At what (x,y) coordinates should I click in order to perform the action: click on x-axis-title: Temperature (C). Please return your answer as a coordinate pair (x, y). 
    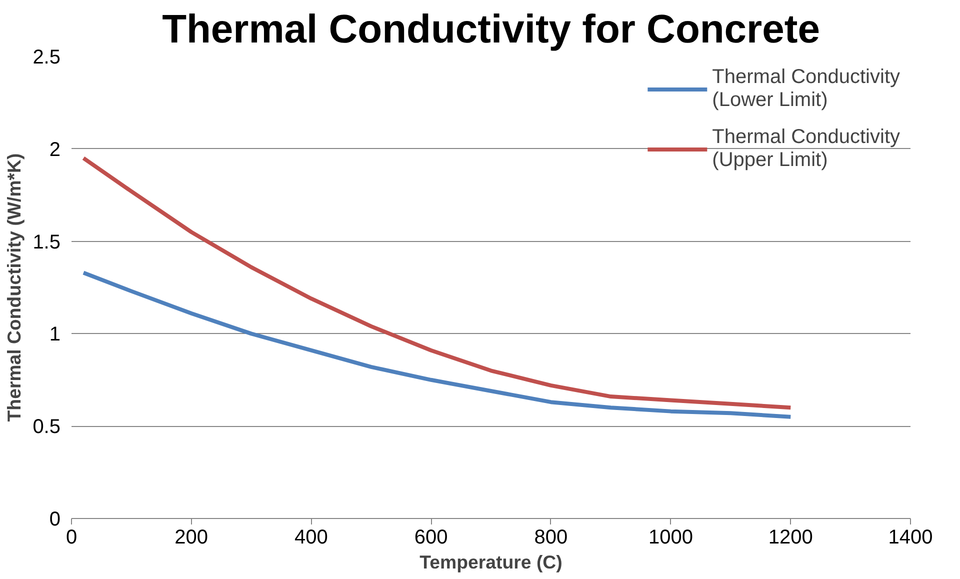
    Looking at the image, I should click on (491, 562).